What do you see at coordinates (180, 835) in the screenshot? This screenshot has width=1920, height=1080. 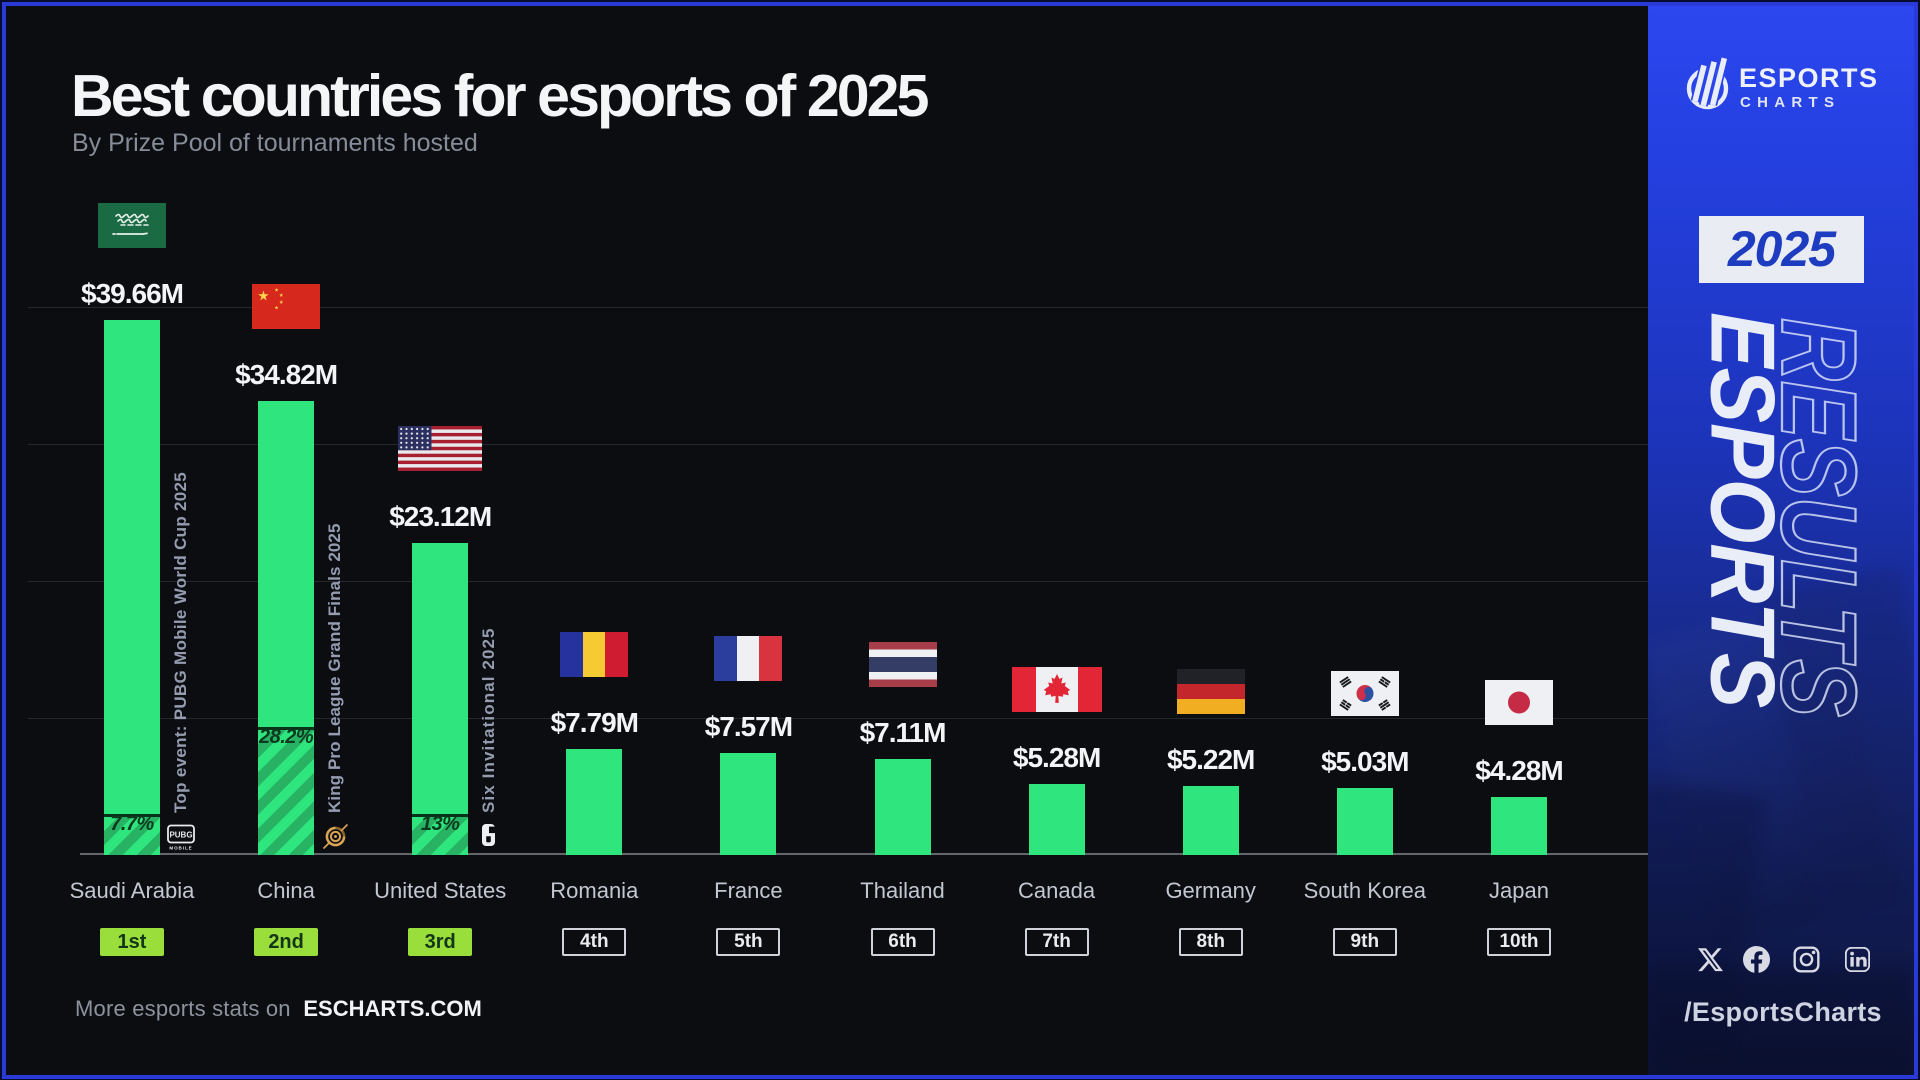 I see `svg-text: PUBG` at bounding box center [180, 835].